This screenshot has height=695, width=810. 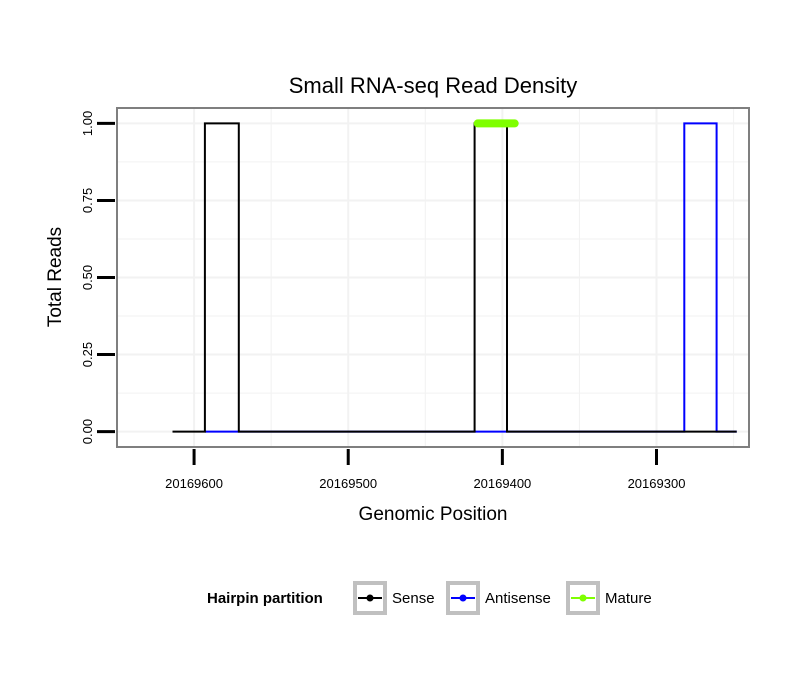 I want to click on legend-title: Hairpin partition, so click(x=265, y=598).